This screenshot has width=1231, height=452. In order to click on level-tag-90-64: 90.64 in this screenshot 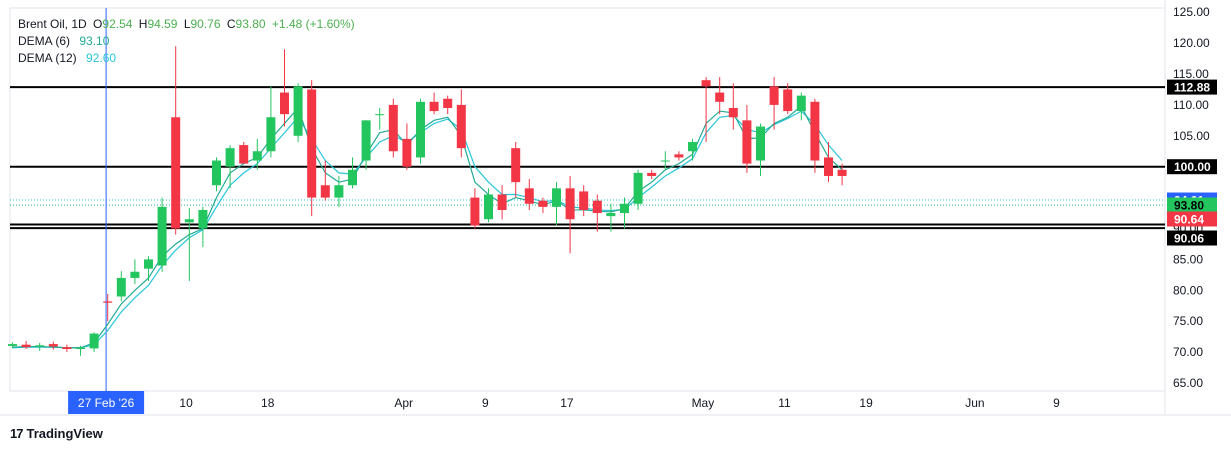, I will do `click(1189, 219)`.